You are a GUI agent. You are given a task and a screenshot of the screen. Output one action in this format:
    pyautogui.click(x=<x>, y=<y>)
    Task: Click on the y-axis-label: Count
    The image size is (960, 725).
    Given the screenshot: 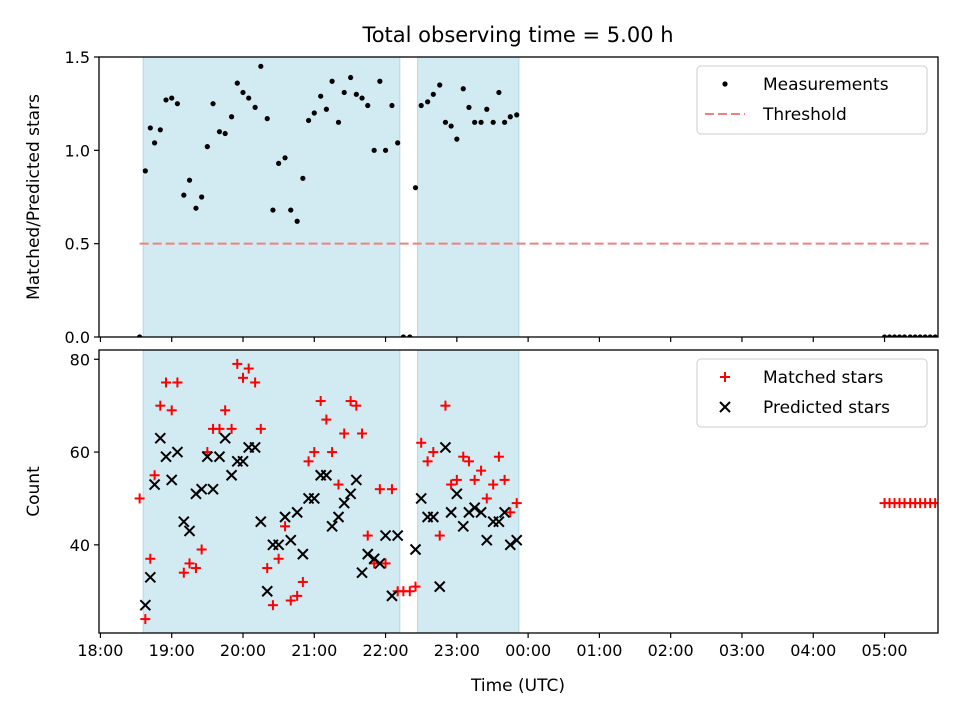 What is the action you would take?
    pyautogui.click(x=34, y=491)
    